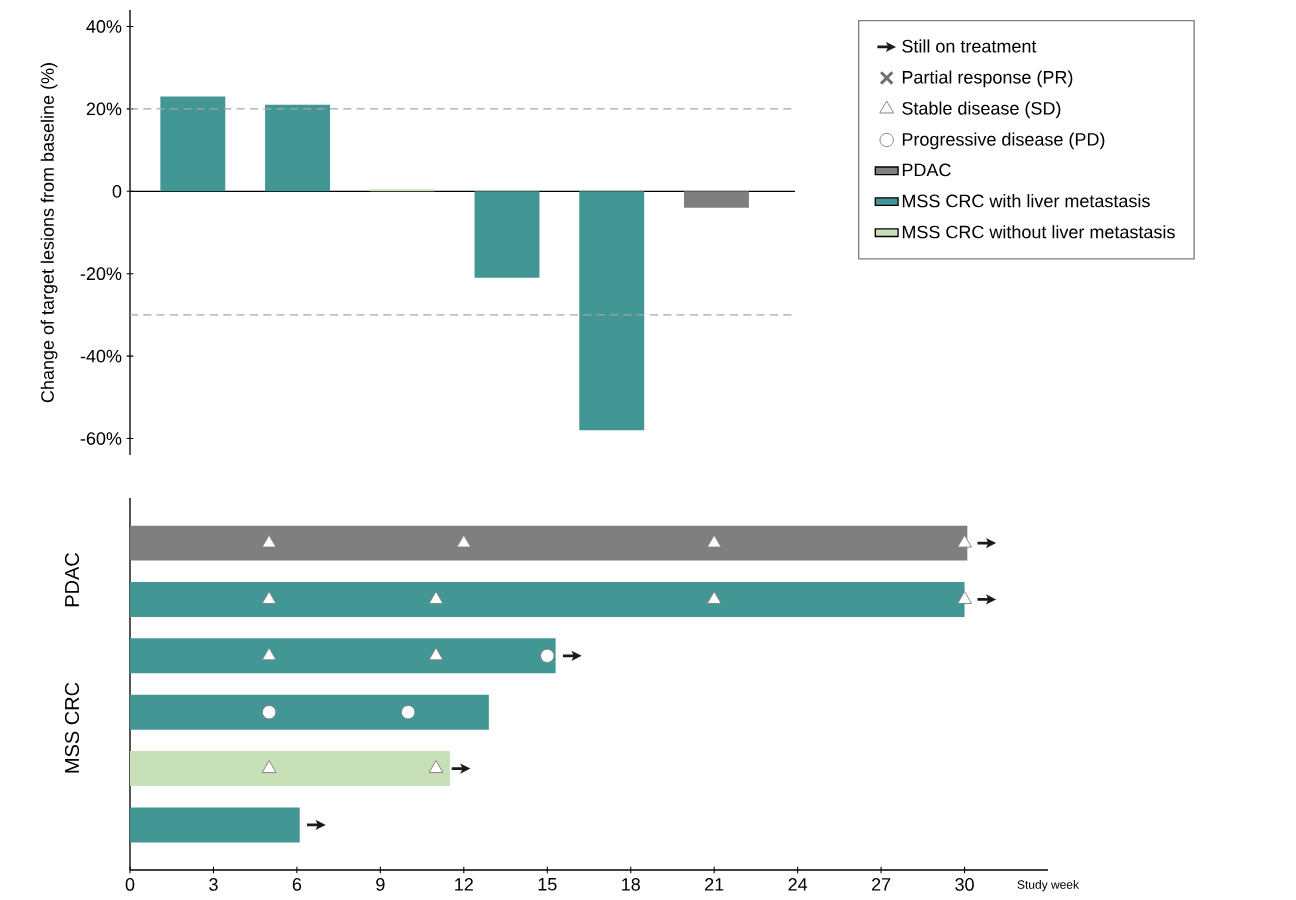 The height and width of the screenshot is (900, 1296). Describe the element at coordinates (881, 884) in the screenshot. I see `x-tick-label: 27` at that location.